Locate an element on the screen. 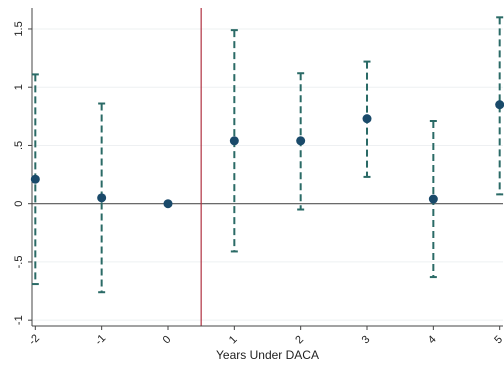 This screenshot has height=366, width=504. x-tick-label: -2 is located at coordinates (34, 339).